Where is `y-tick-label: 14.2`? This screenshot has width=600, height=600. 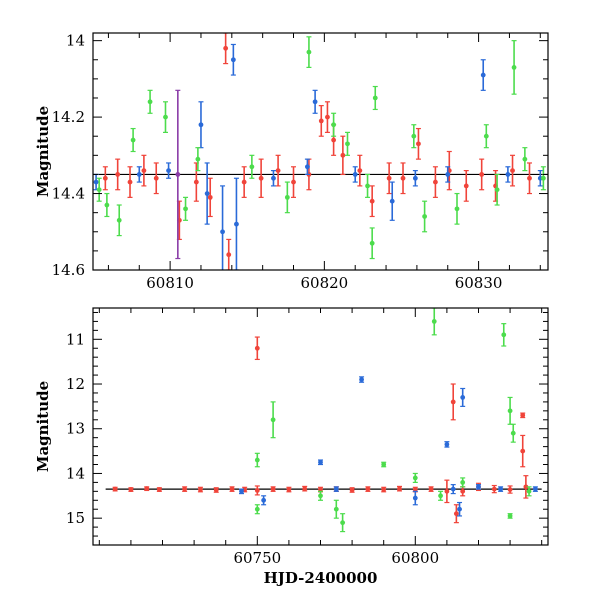 y-tick-label: 14.2 is located at coordinates (68, 117).